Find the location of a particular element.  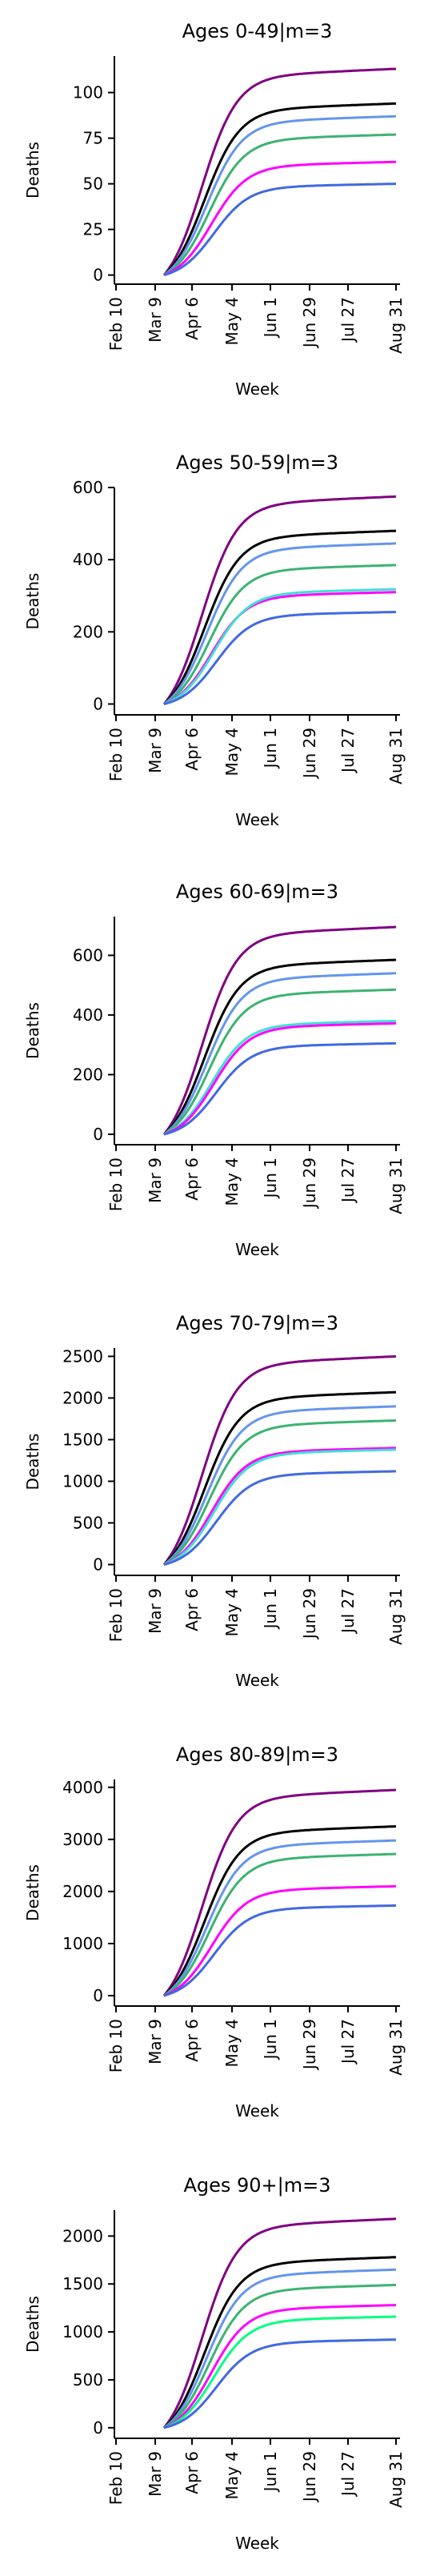

y-tick-label: 2000 is located at coordinates (82, 1891).